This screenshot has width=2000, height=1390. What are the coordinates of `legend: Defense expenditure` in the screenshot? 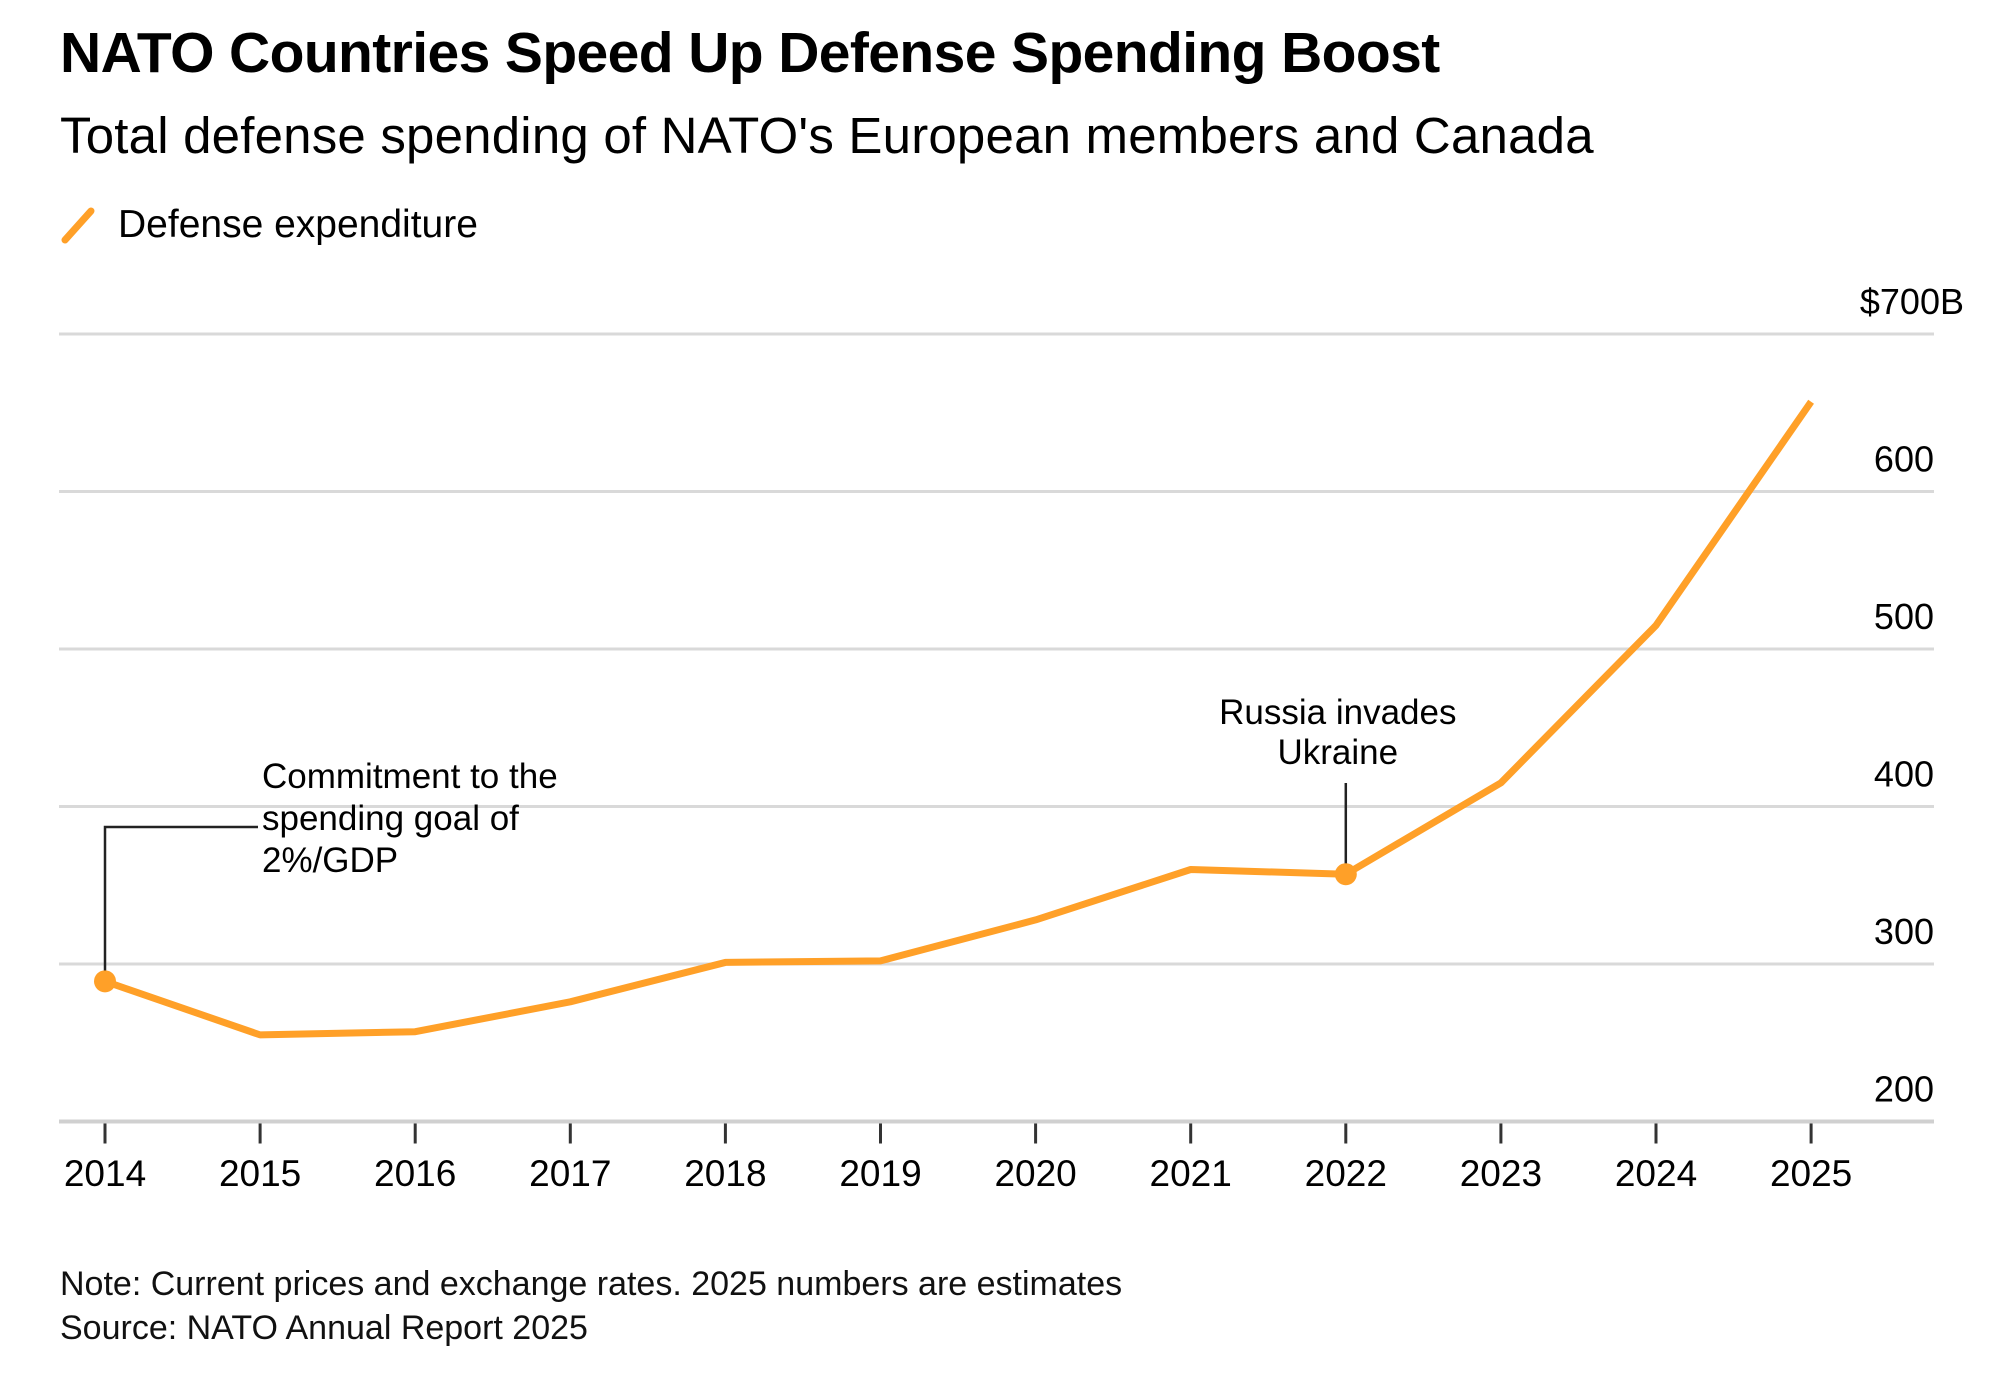 It's located at (269, 225).